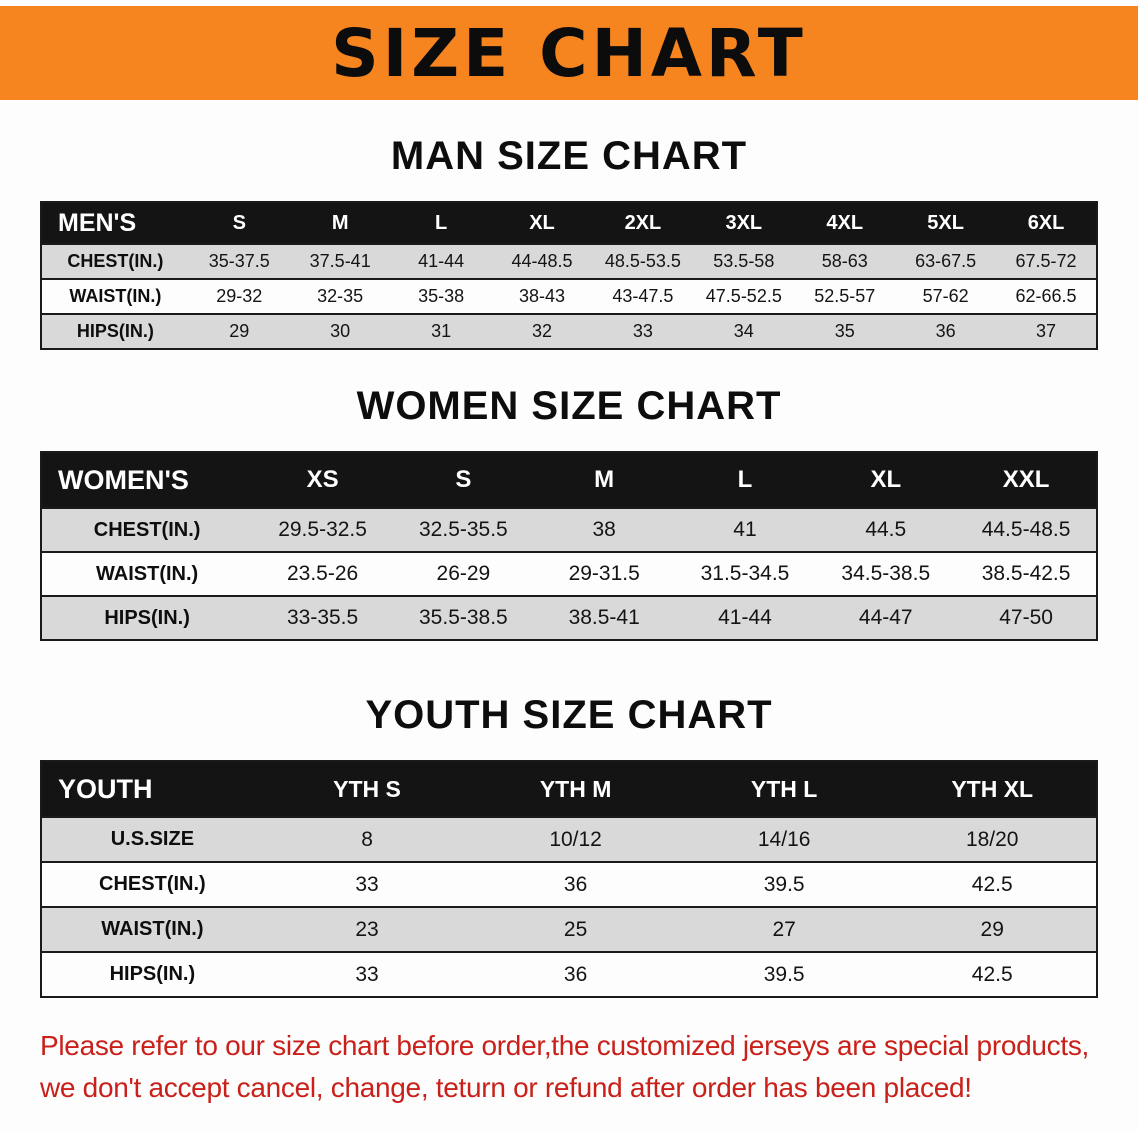  Describe the element at coordinates (152, 839) in the screenshot. I see `row-label: U.S.SIZE` at that location.